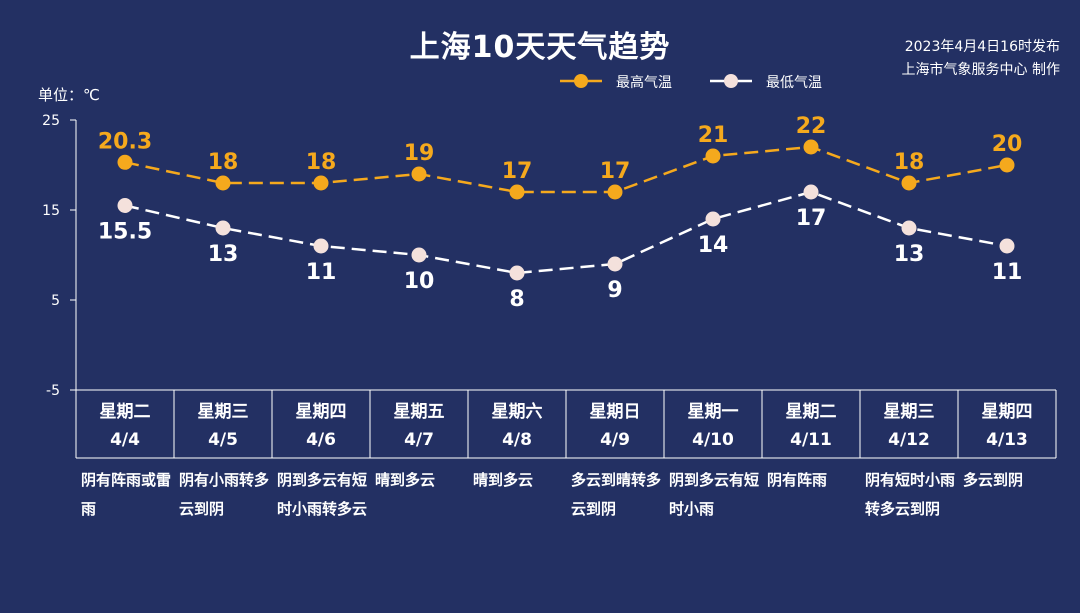  Describe the element at coordinates (909, 440) in the screenshot. I see `date-label: 4/12` at that location.